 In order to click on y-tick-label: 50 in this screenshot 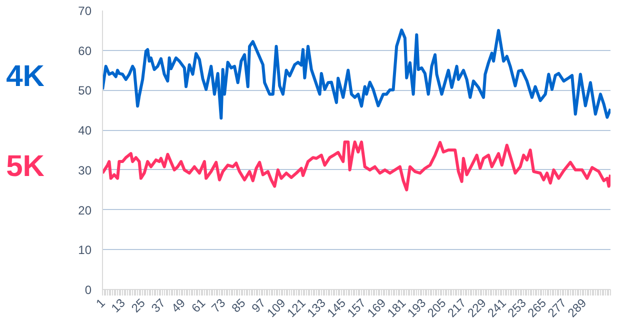, I will do `click(85, 91)`.